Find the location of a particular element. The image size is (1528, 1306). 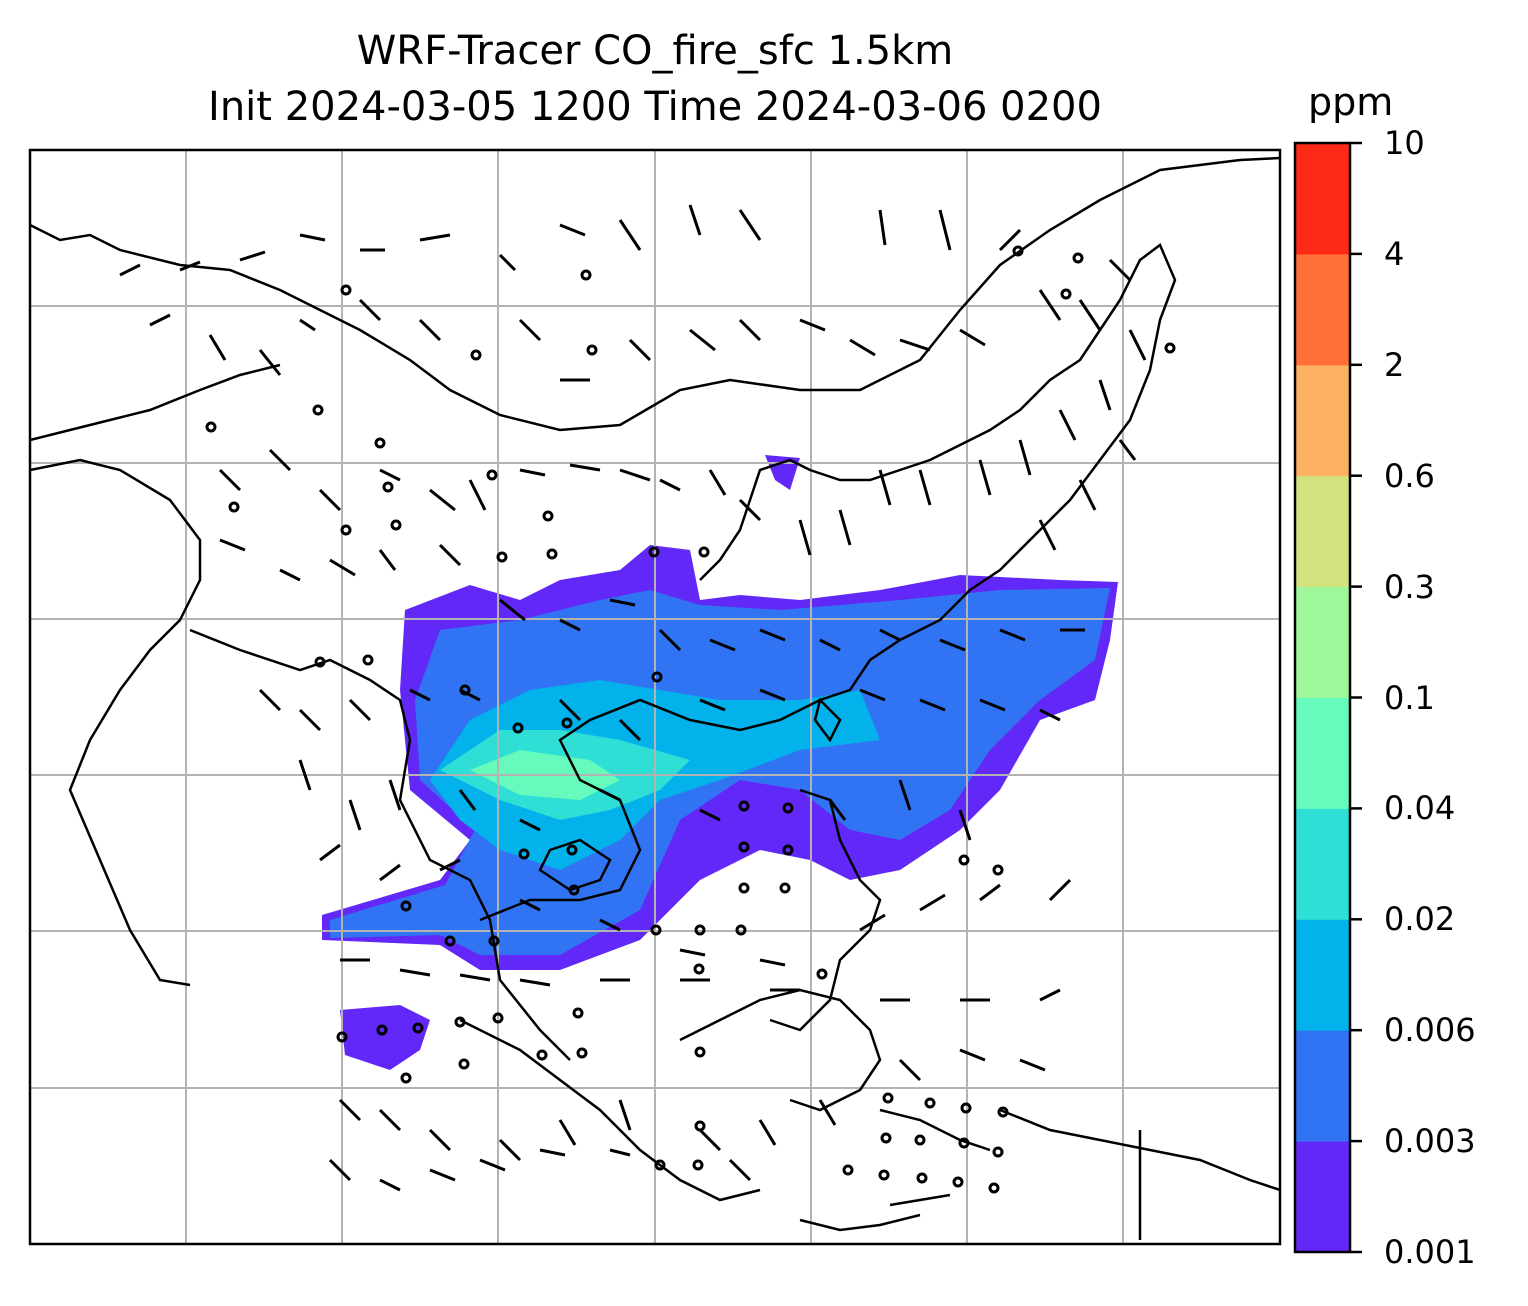

colorbar-tick-label: 0.02 is located at coordinates (1420, 919).